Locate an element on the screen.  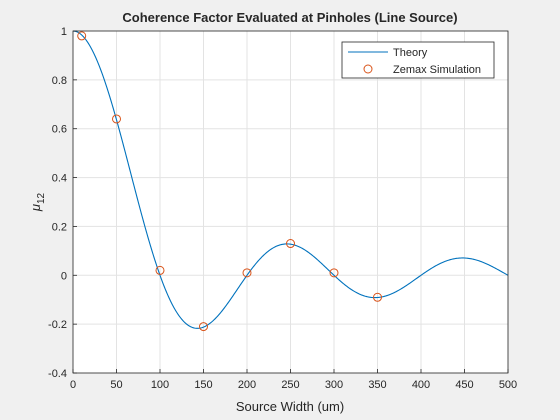
y-tick-label: -0.2 is located at coordinates (57, 325).